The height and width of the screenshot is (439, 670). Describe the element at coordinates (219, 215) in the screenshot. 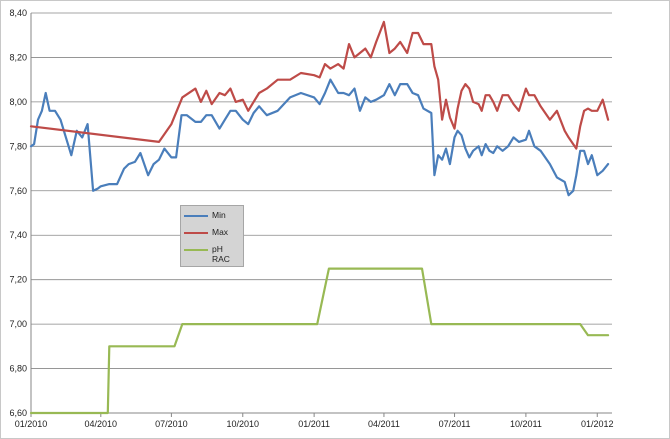

I see `legend-label-min: Min` at that location.